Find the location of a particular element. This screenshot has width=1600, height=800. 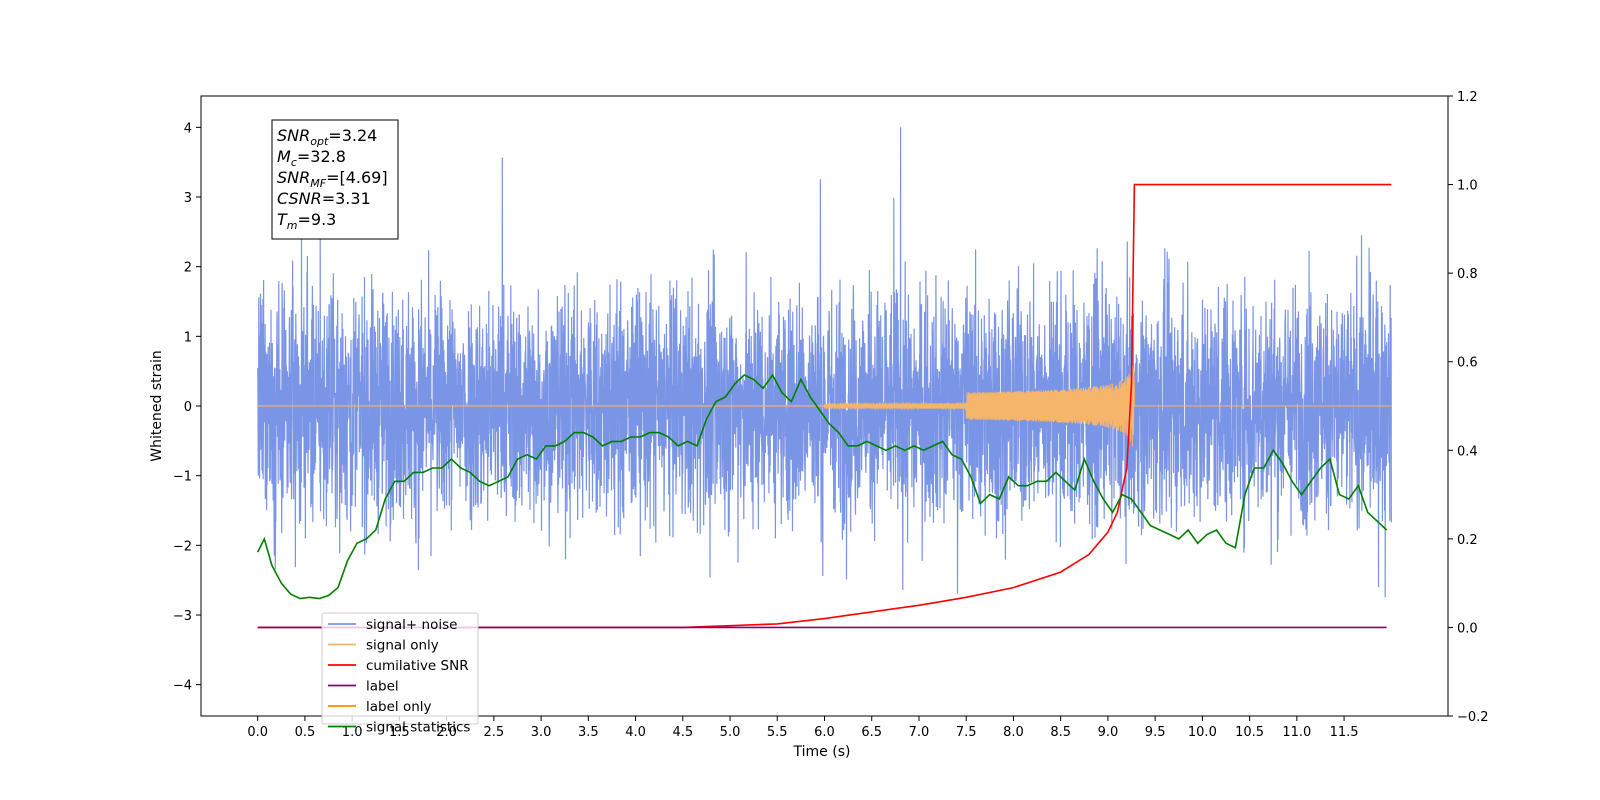

y2-tick-label: 0.8 is located at coordinates (1467, 274).